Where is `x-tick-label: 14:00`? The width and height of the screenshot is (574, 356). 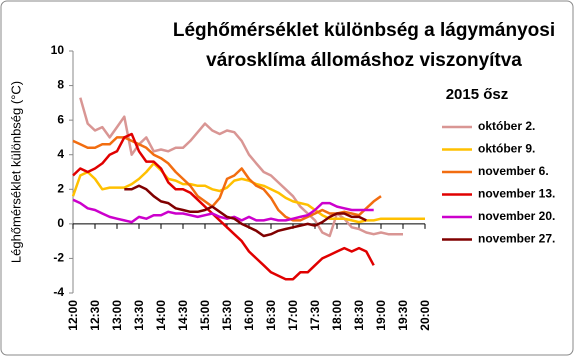
x-tick-label: 14:00 is located at coordinates (161, 315).